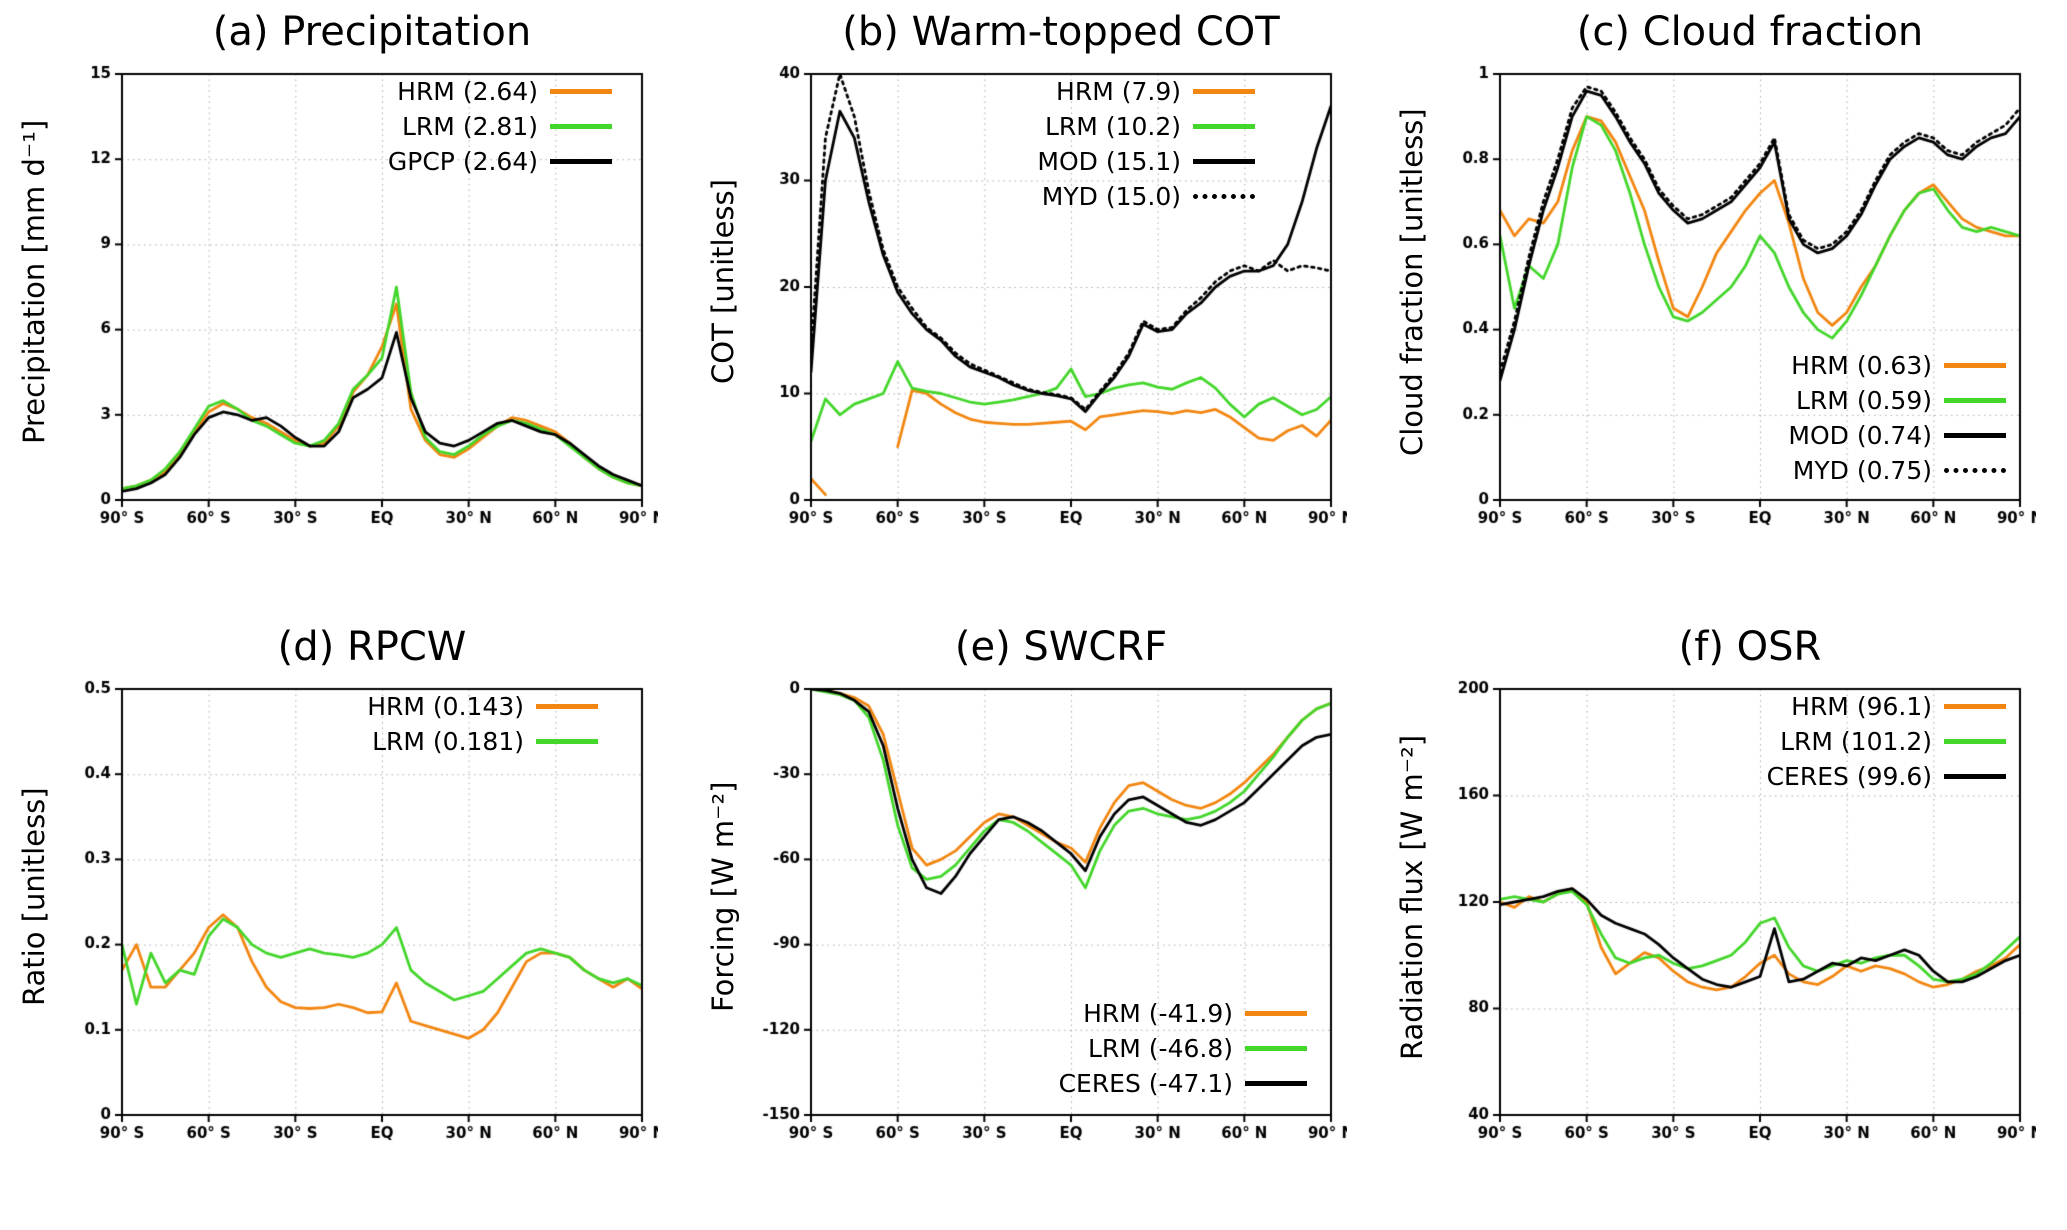 This screenshot has height=1230, width=2067. What do you see at coordinates (445, 706) in the screenshot?
I see `legend-label: HRM (0.143)` at bounding box center [445, 706].